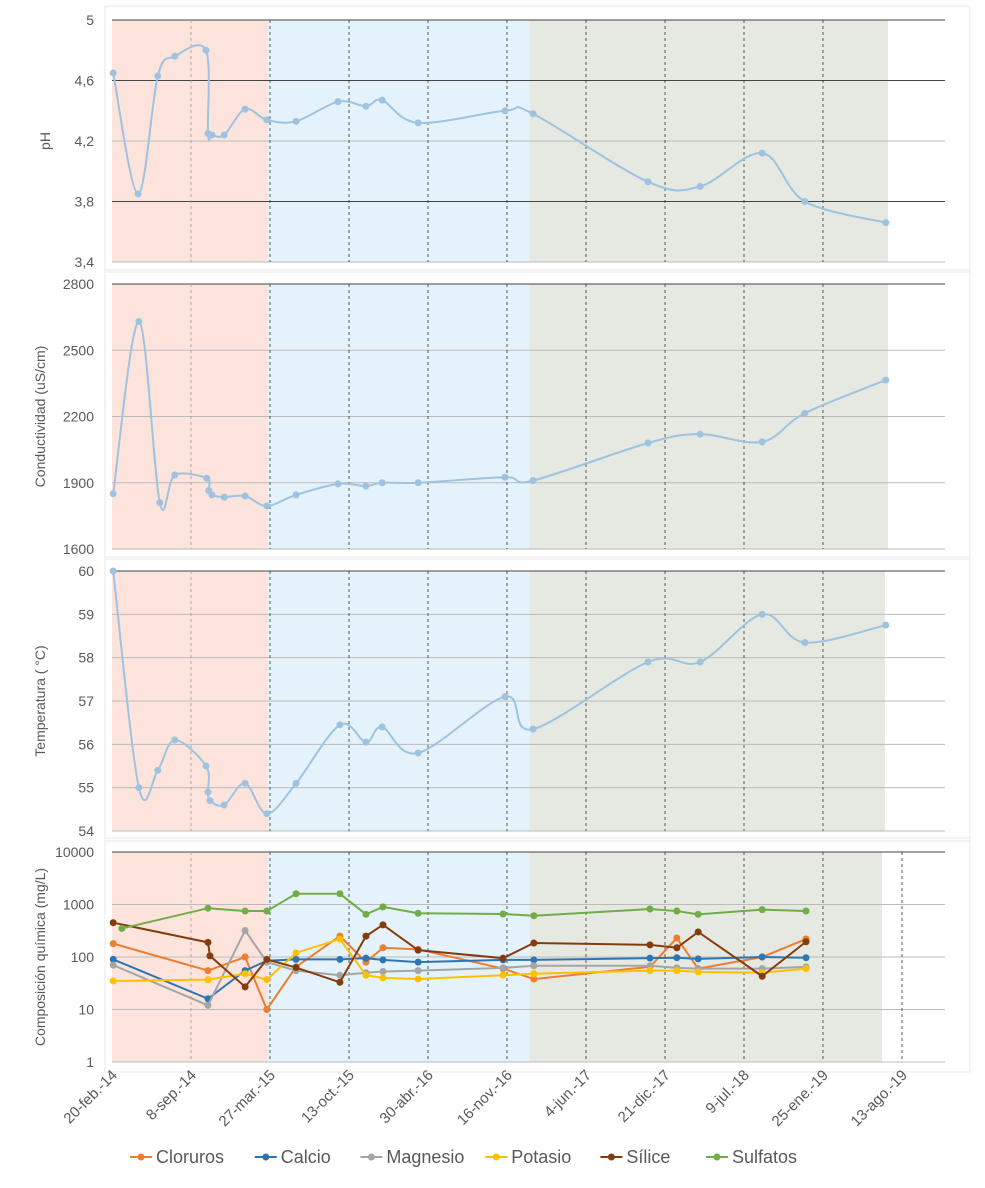 This screenshot has width=985, height=1188. What do you see at coordinates (40, 957) in the screenshot?
I see `y-axis-label: Composición química (mg/L)` at bounding box center [40, 957].